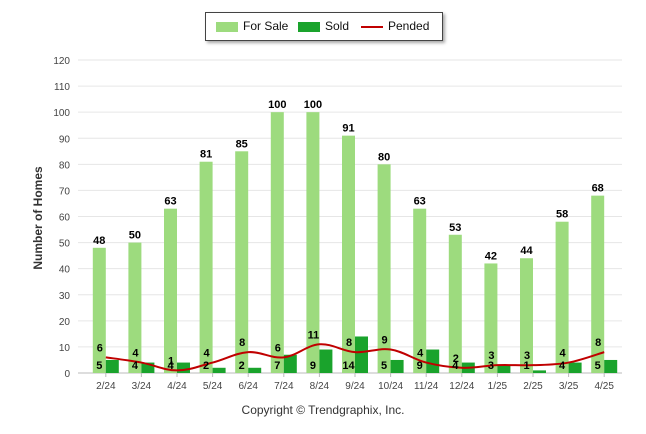 The image size is (646, 434). I want to click on sold-value-label: 7, so click(277, 366).